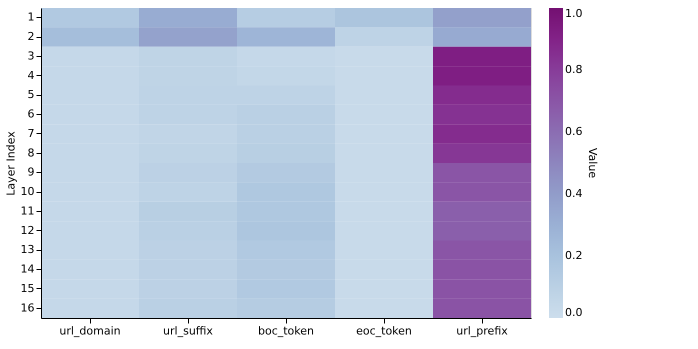 This screenshot has height=349, width=698. Describe the element at coordinates (573, 69) in the screenshot. I see `color-bar-label: 0.8` at that location.